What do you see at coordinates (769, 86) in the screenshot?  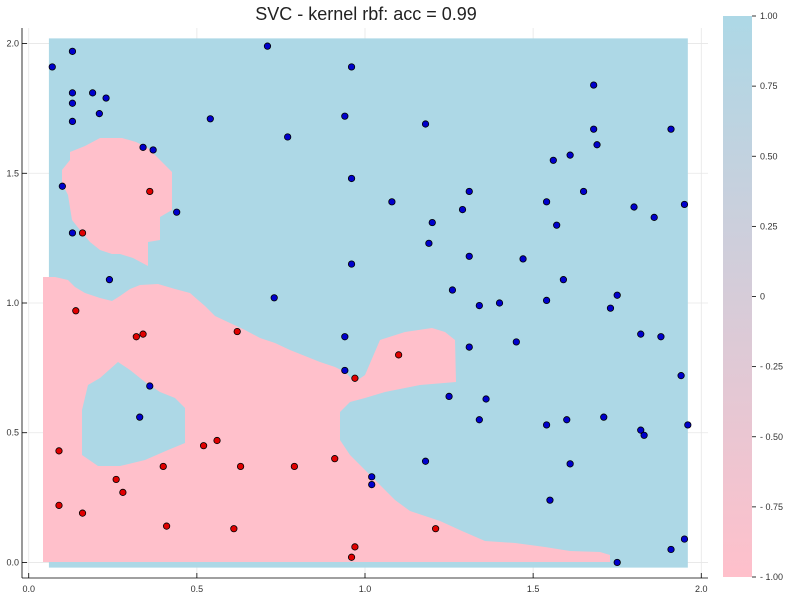 I see `colorbar-tick-label: 0.75` at bounding box center [769, 86].